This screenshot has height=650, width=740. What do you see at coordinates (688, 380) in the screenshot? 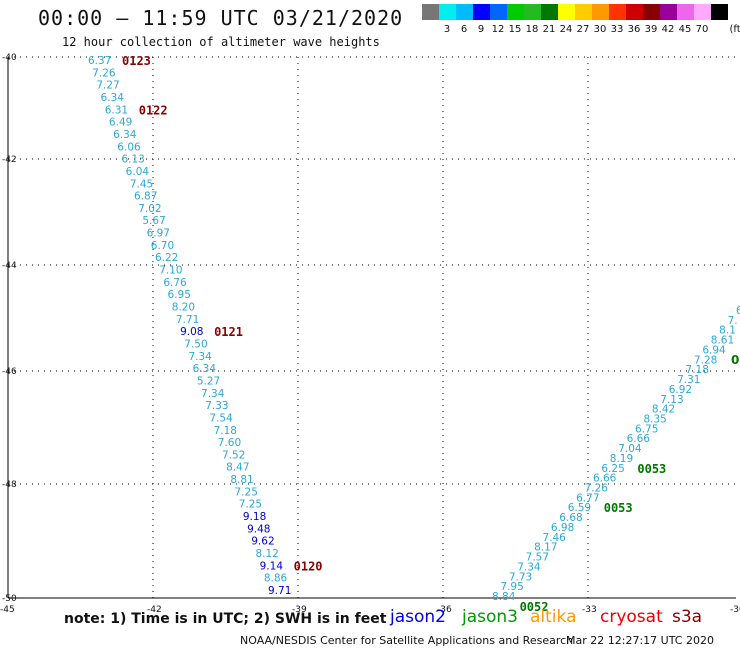
I see `swh-value-label: 7.31` at bounding box center [688, 380].